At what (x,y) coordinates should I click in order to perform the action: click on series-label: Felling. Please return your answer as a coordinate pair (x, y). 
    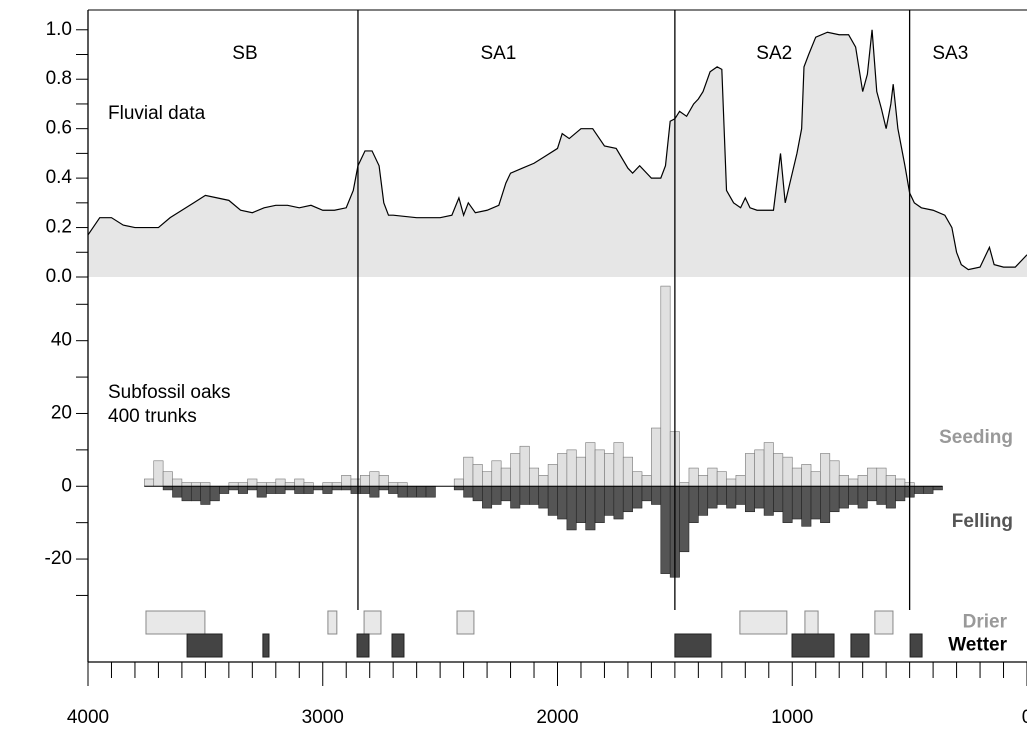
    Looking at the image, I should click on (982, 521).